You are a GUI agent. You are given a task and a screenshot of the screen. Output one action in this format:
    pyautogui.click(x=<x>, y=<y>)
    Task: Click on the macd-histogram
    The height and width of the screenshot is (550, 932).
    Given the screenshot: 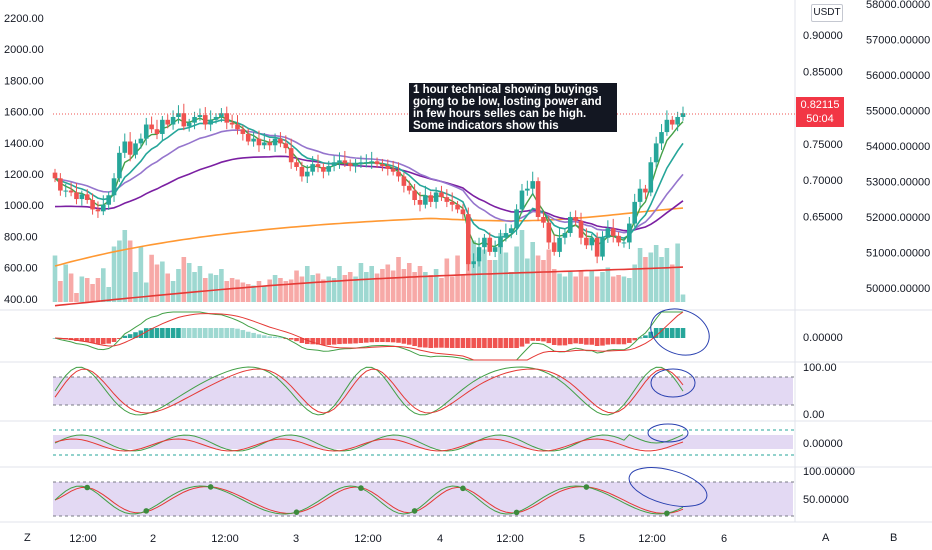 What is the action you would take?
    pyautogui.click(x=369, y=338)
    